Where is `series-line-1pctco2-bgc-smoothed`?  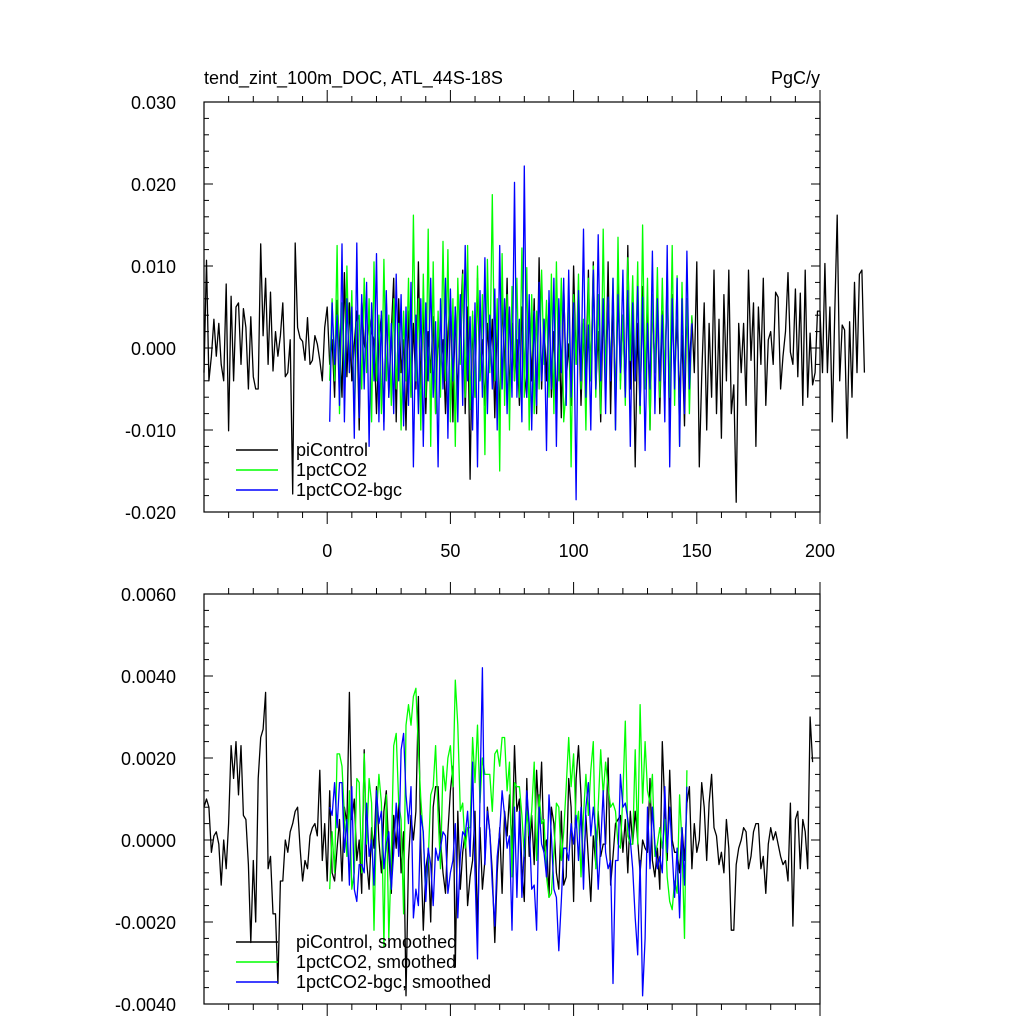
series-line-1pctco2-bgc-smoothed is located at coordinates (508, 832).